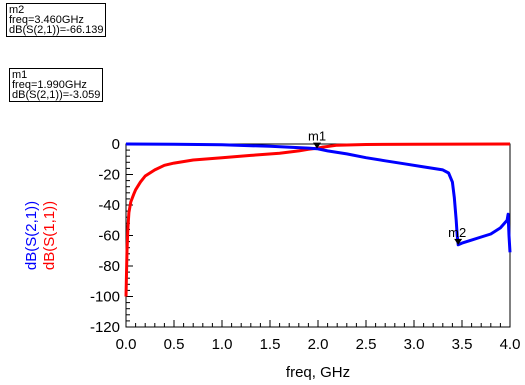 This screenshot has height=385, width=525. I want to click on marker-m2-label: m2, so click(457, 232).